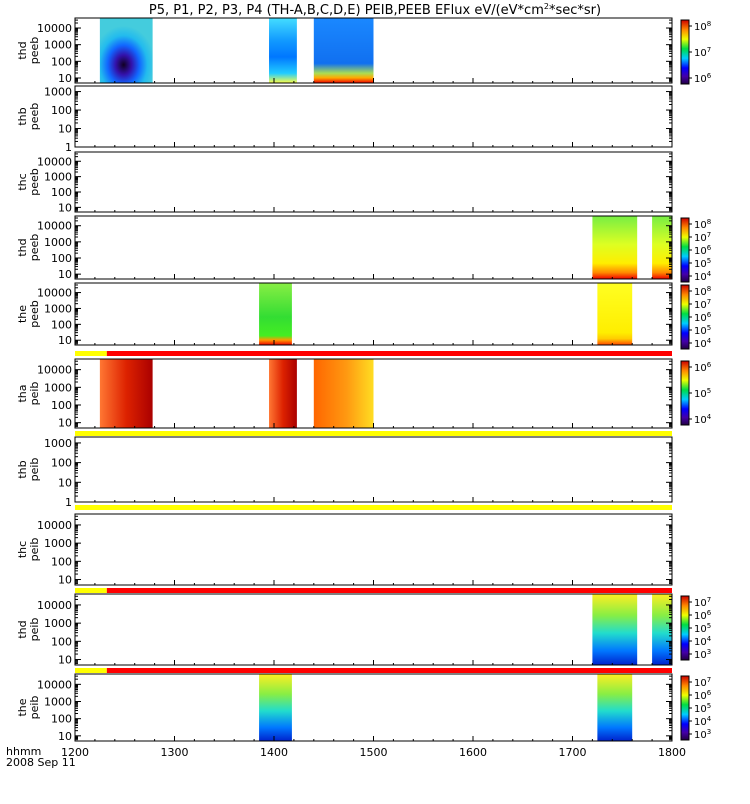 The height and width of the screenshot is (804, 750). What do you see at coordinates (702, 26) in the screenshot?
I see `colorbar-tick-label: 10⁸` at bounding box center [702, 26].